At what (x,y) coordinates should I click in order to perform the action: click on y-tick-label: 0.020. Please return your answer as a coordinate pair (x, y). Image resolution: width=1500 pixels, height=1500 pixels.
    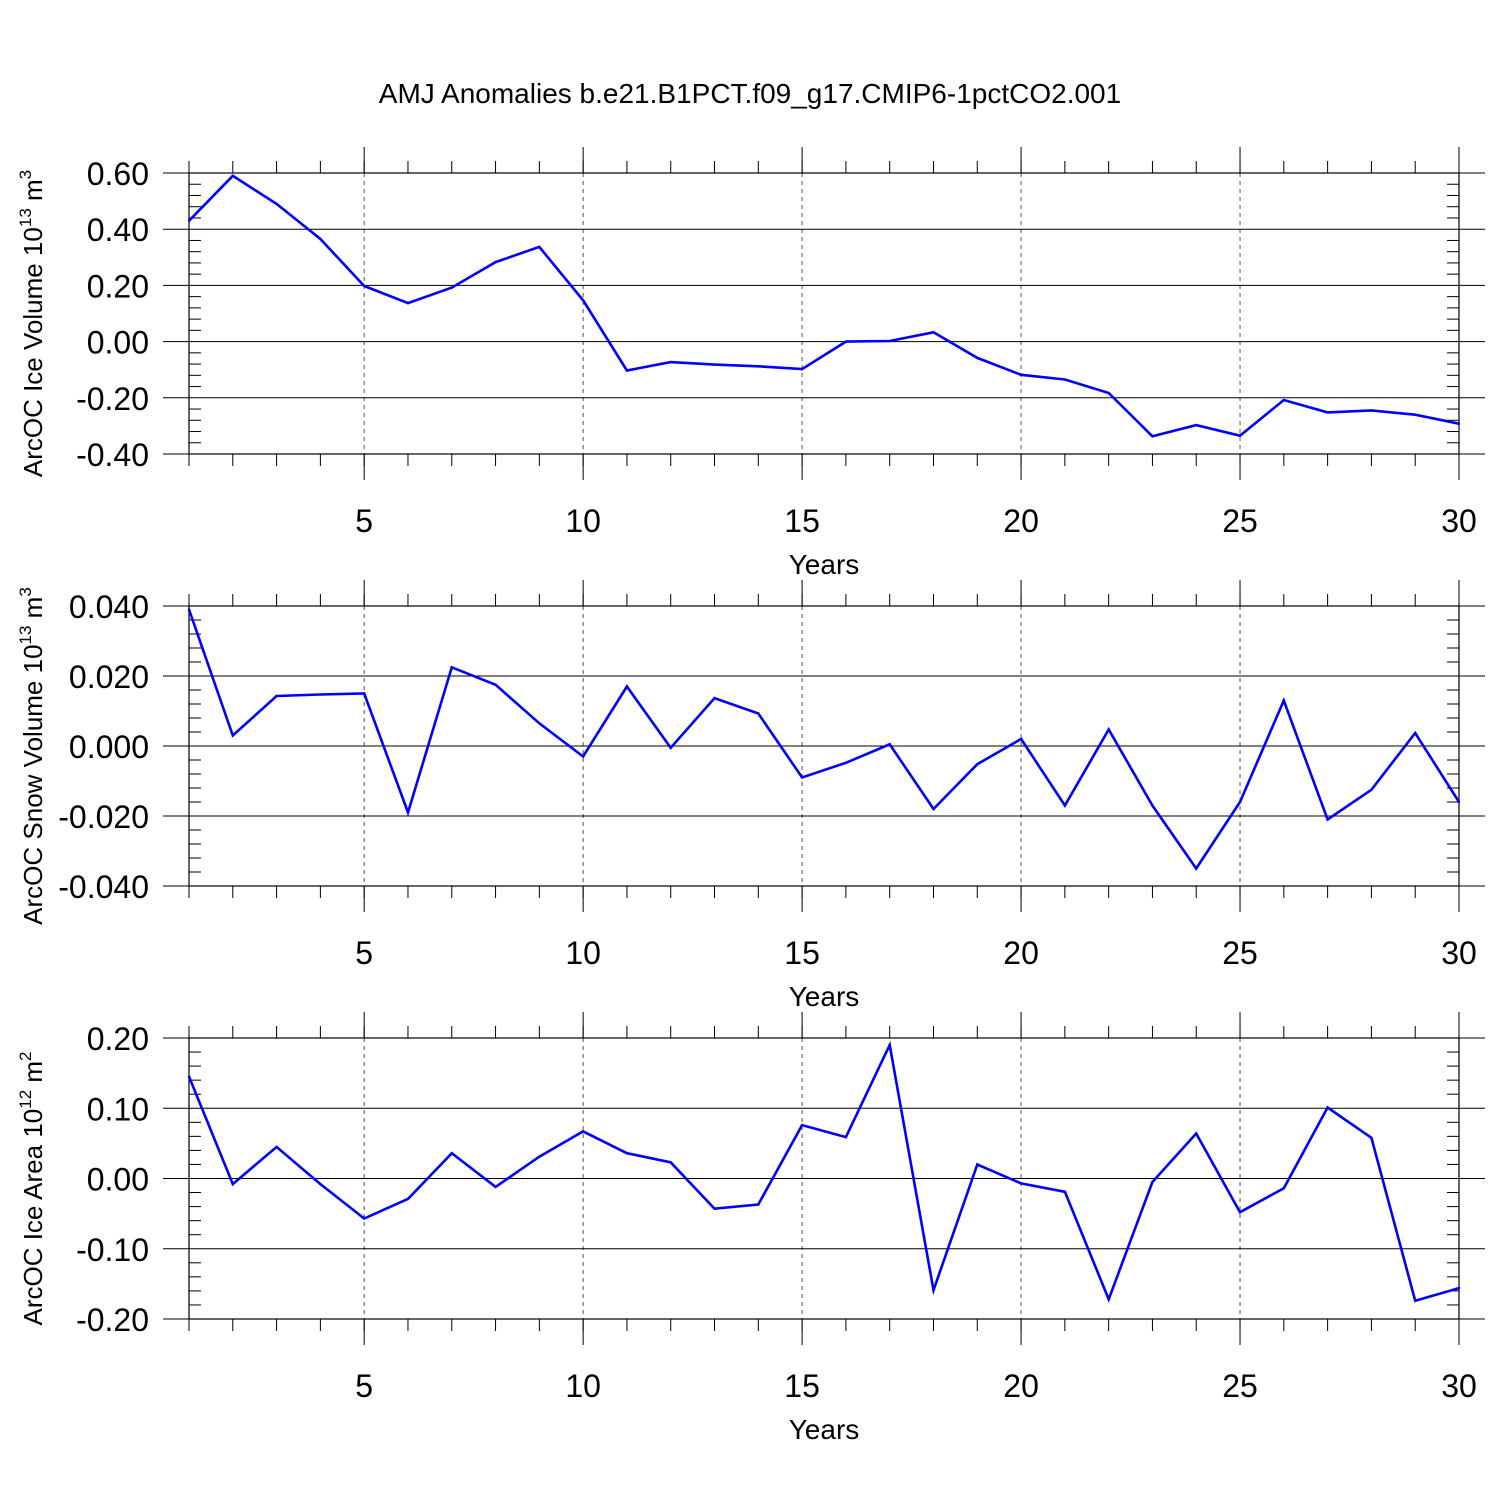
    Looking at the image, I should click on (109, 677).